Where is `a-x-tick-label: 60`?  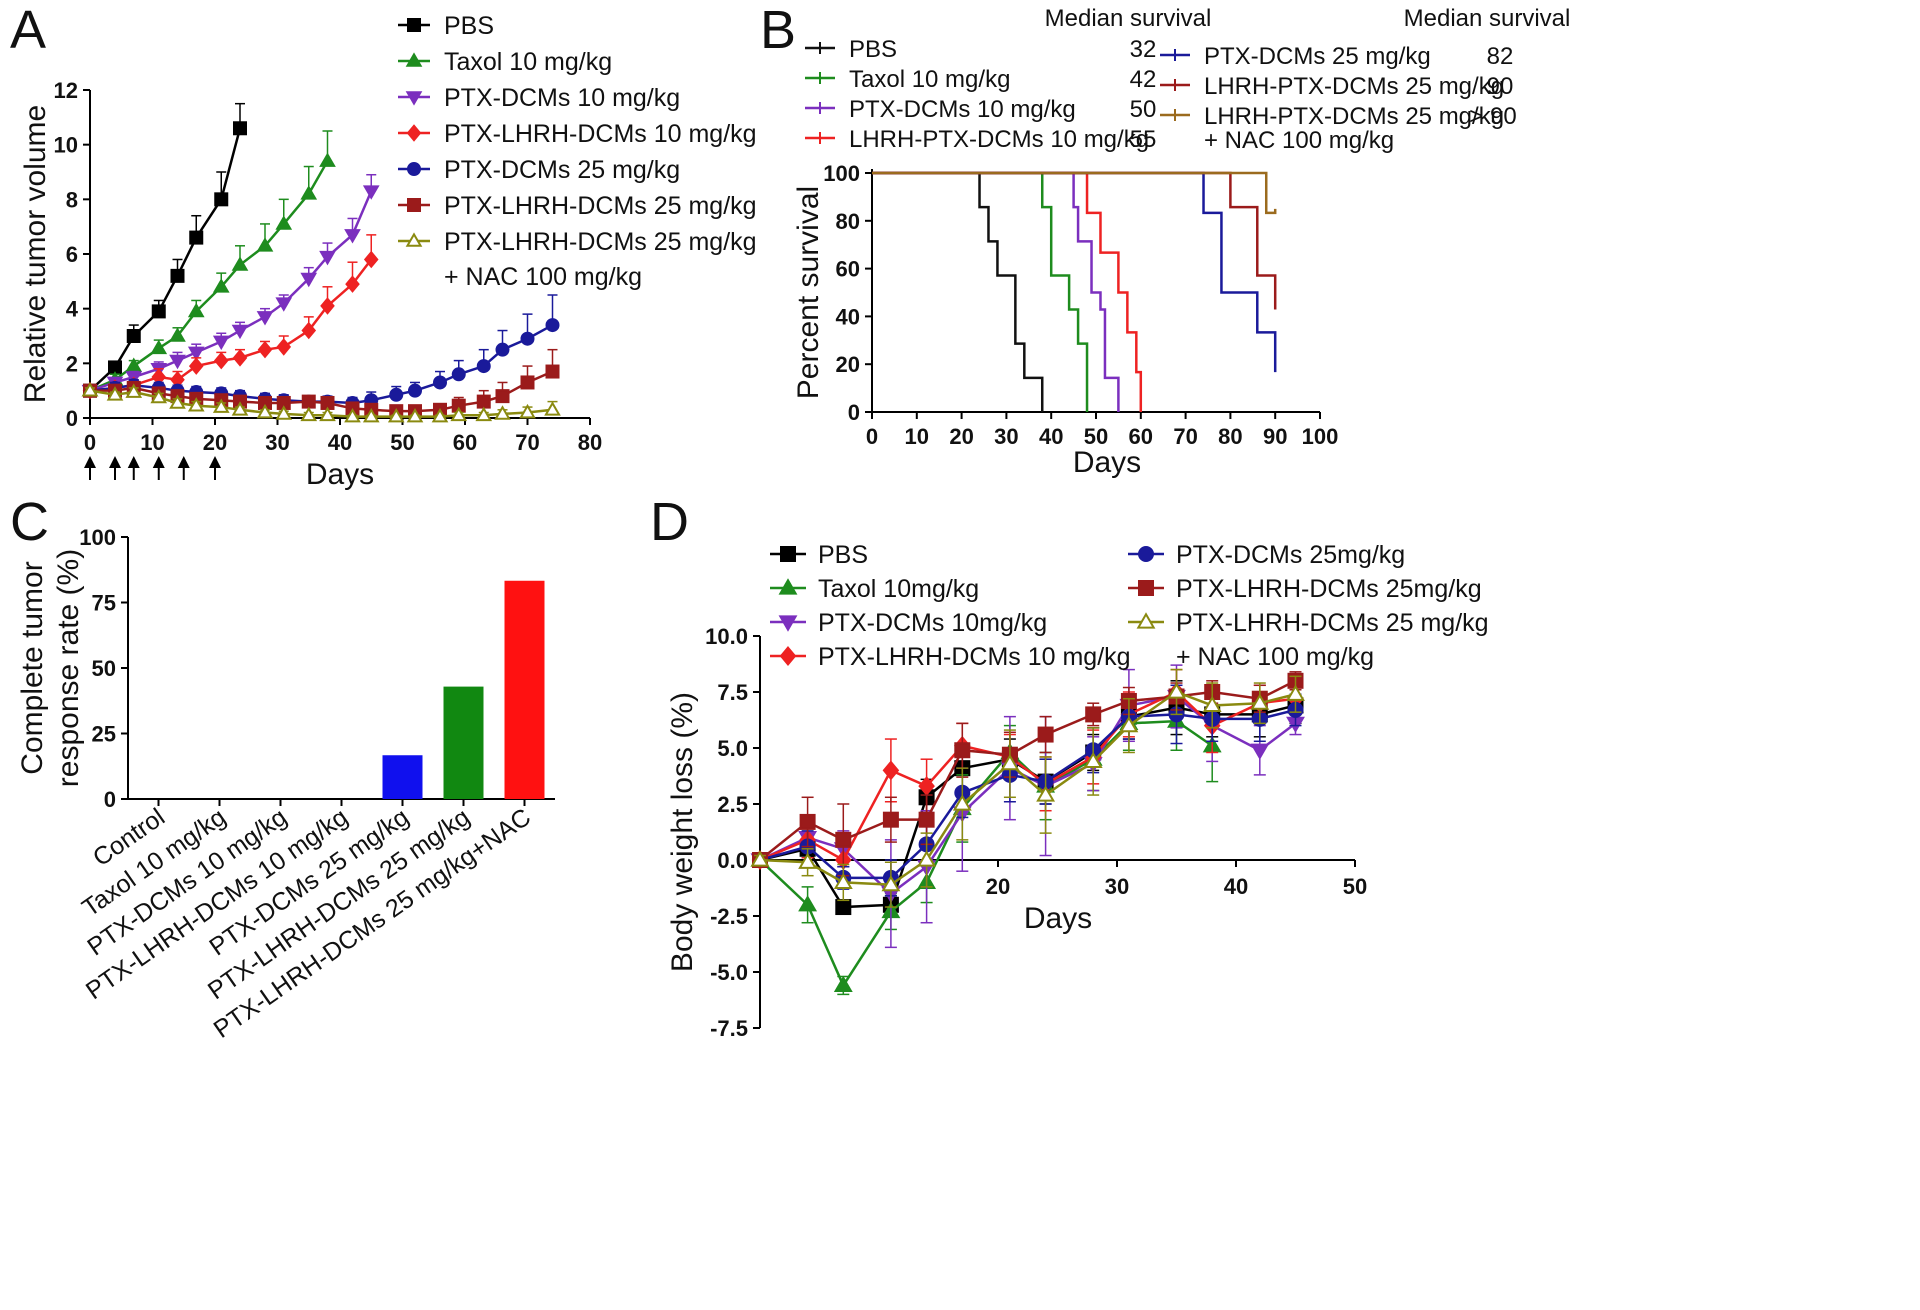
a-x-tick-label: 60 is located at coordinates (465, 442).